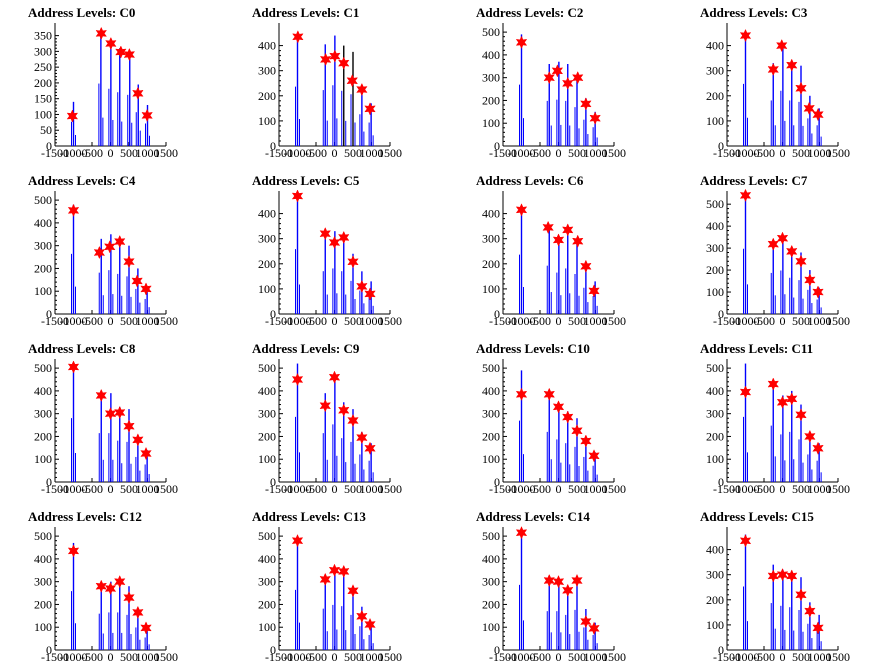  I want to click on chart-title: Address Levels: C13, so click(309, 516).